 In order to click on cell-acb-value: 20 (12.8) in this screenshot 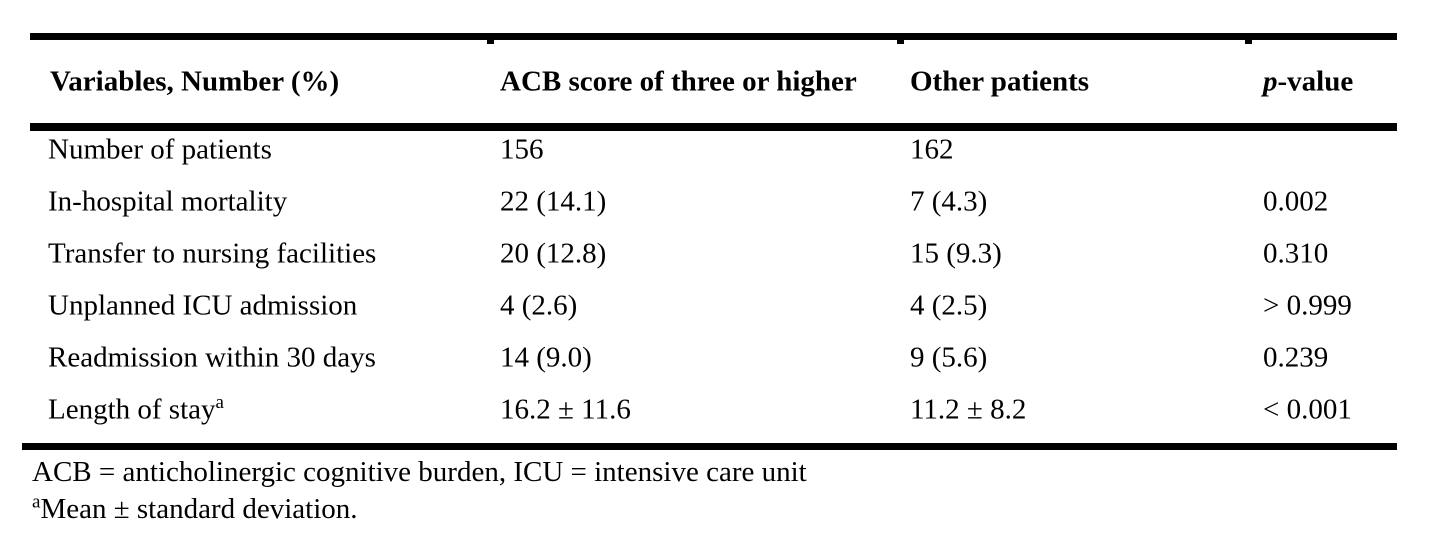, I will do `click(553, 253)`.